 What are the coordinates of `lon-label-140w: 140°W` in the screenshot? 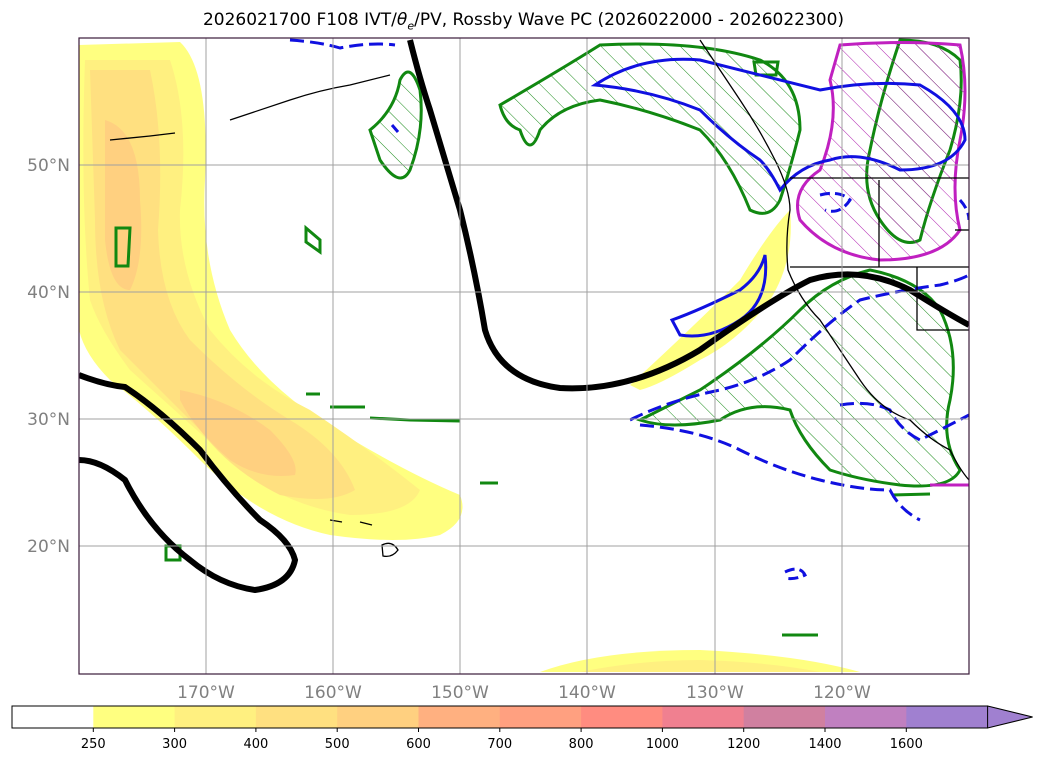 It's located at (587, 693).